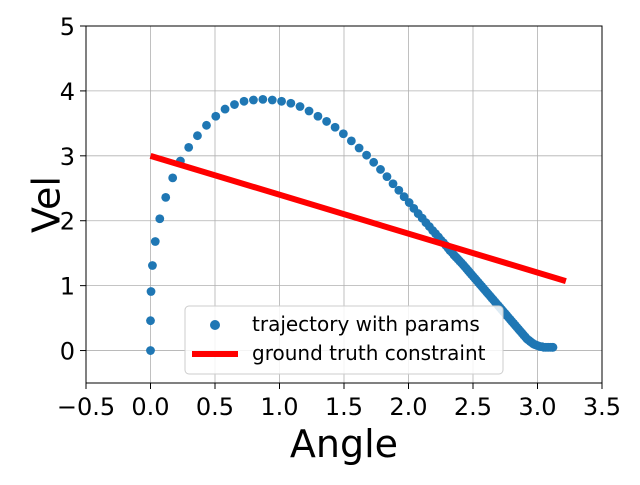 The width and height of the screenshot is (640, 485). I want to click on x-tick-label: 2.5, so click(473, 407).